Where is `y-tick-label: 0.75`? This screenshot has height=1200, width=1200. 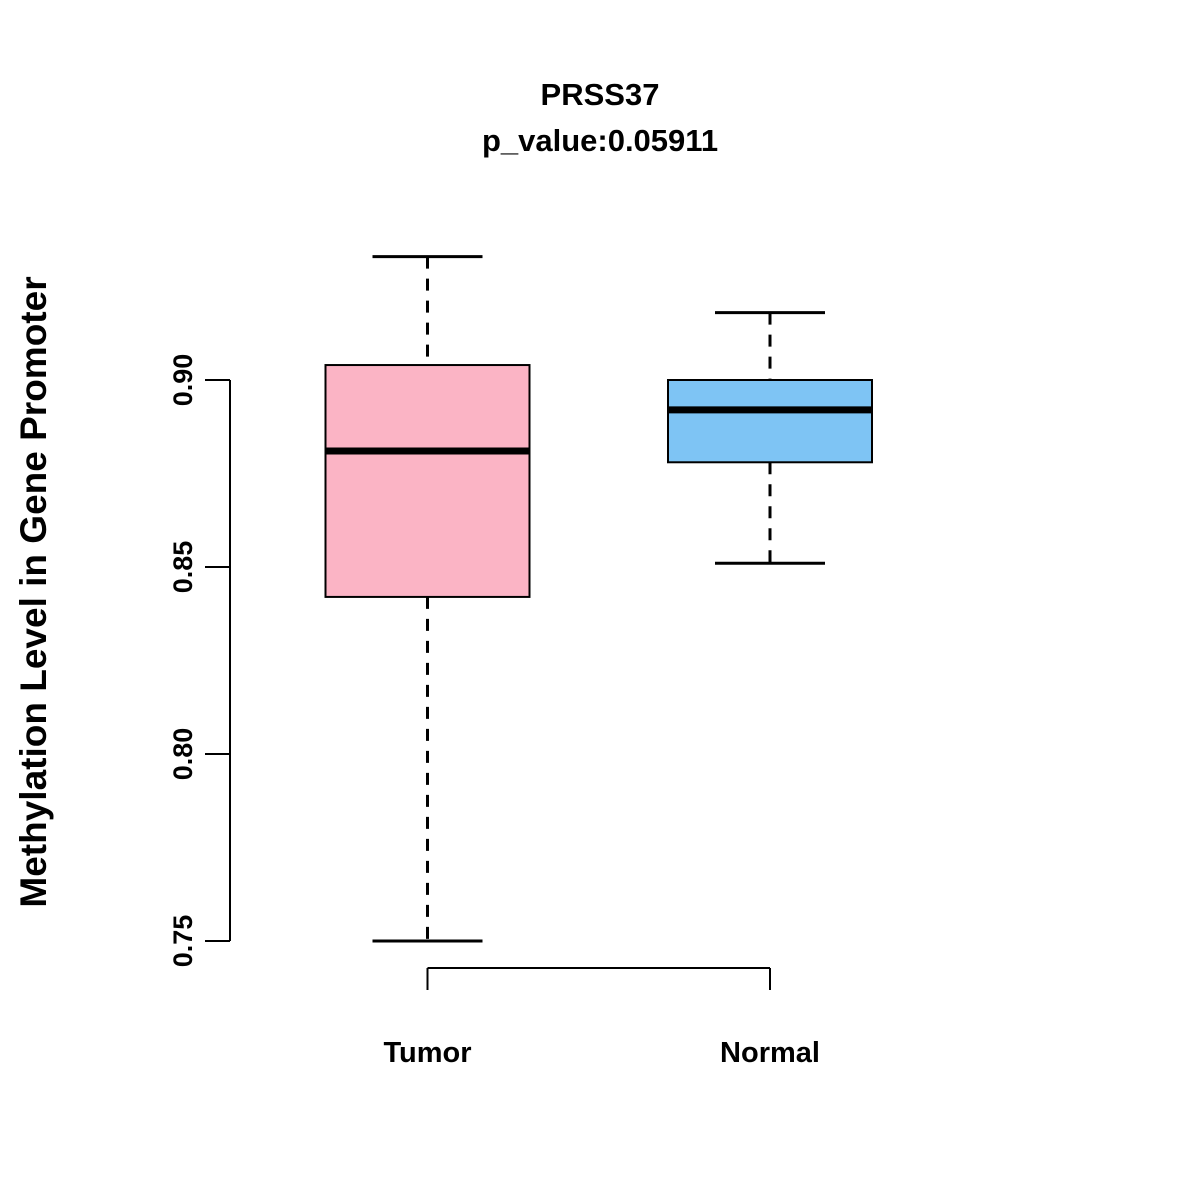
y-tick-label: 0.75 is located at coordinates (183, 941).